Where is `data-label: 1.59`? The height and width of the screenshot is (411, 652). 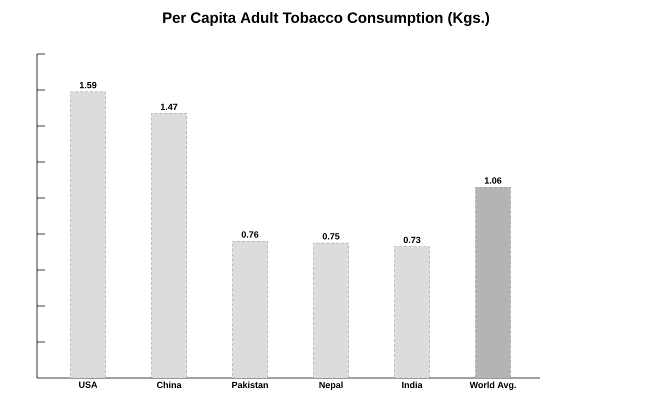 data-label: 1.59 is located at coordinates (88, 85).